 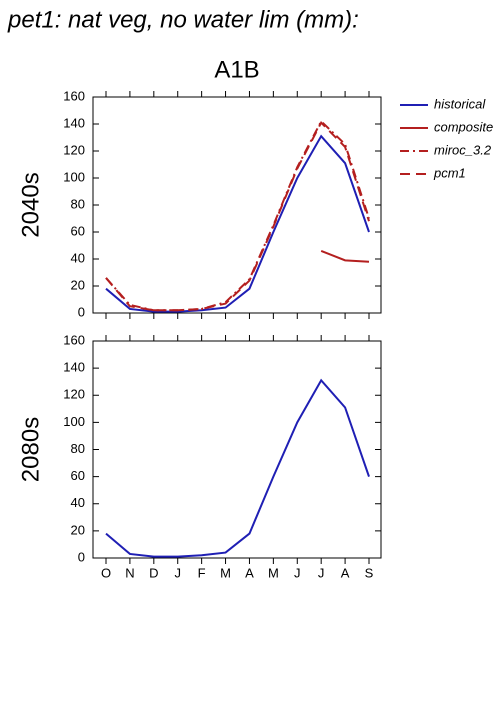 What do you see at coordinates (369, 572) in the screenshot?
I see `x-tick-label: S` at bounding box center [369, 572].